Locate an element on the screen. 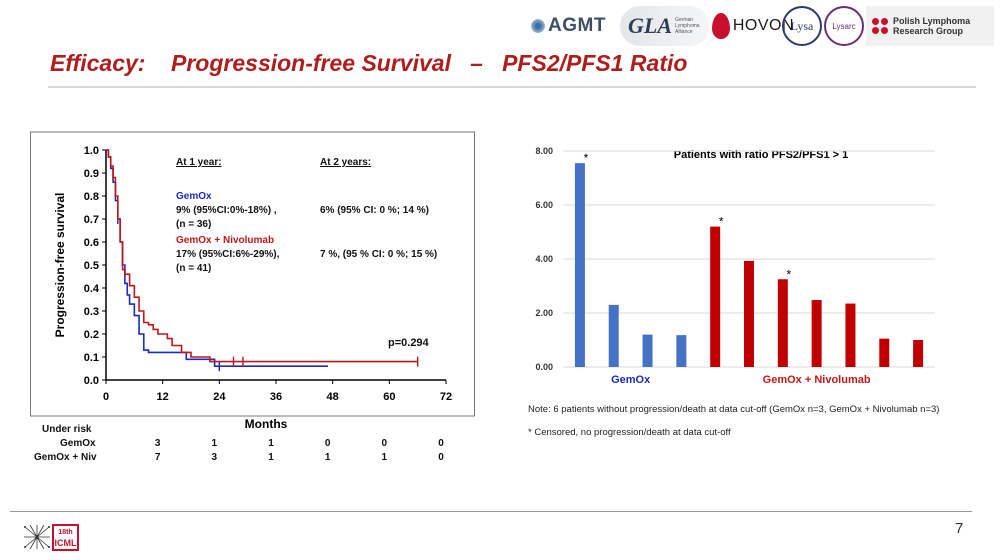 Image resolution: width=1000 pixels, height=560 pixels. icml-box: 18th ICML is located at coordinates (65, 537).